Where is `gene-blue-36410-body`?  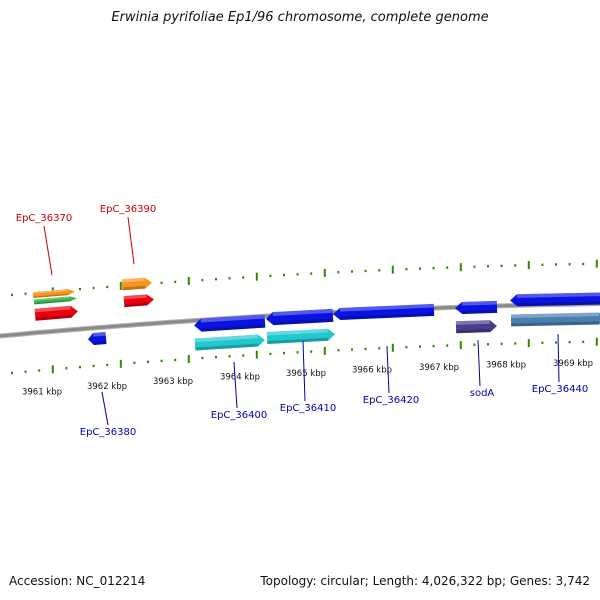
gene-blue-36410-body is located at coordinates (300, 317).